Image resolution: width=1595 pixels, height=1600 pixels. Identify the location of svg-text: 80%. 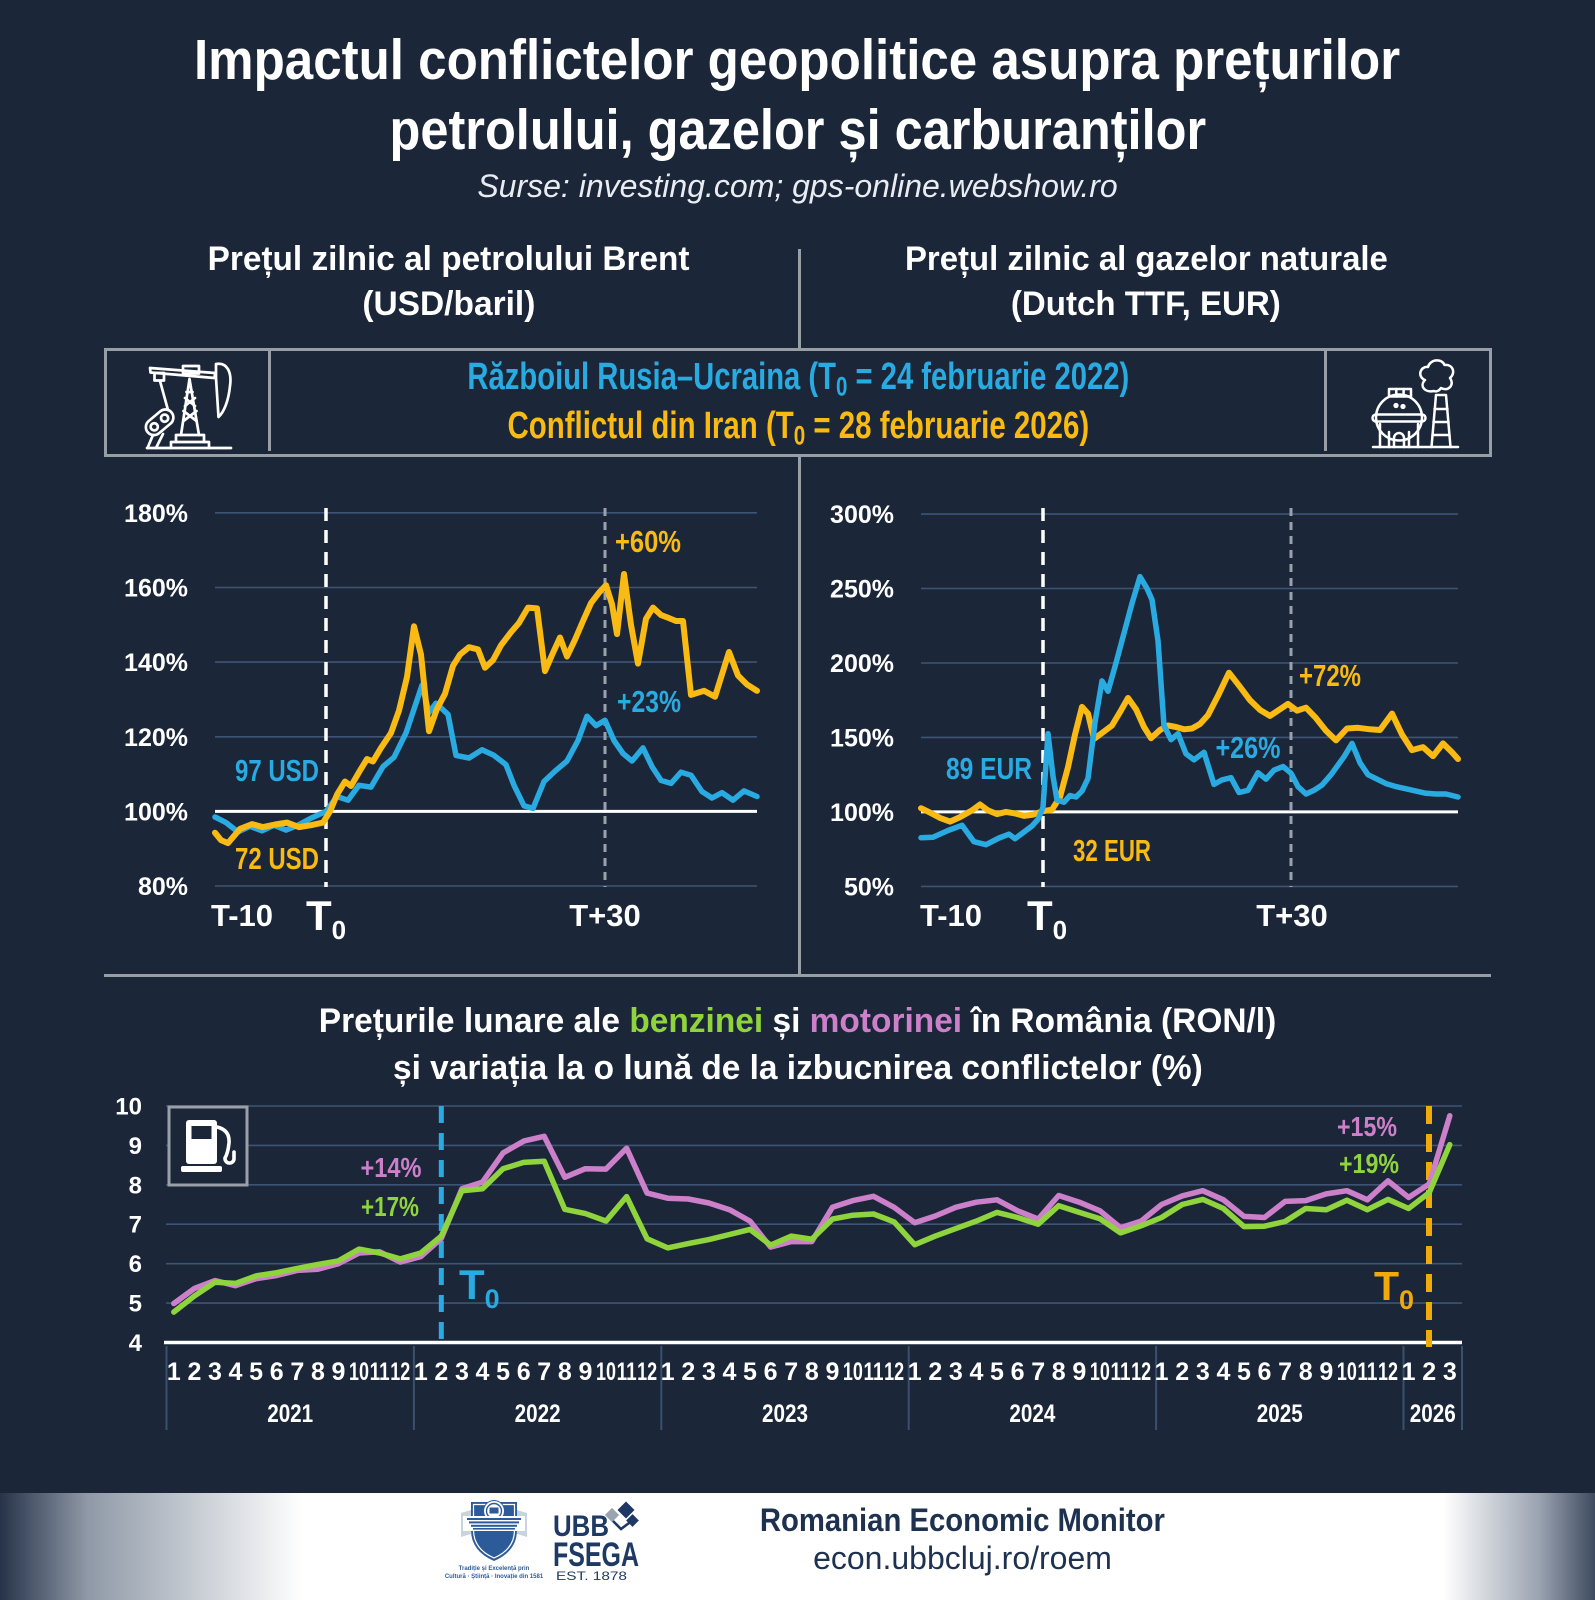
(163, 887).